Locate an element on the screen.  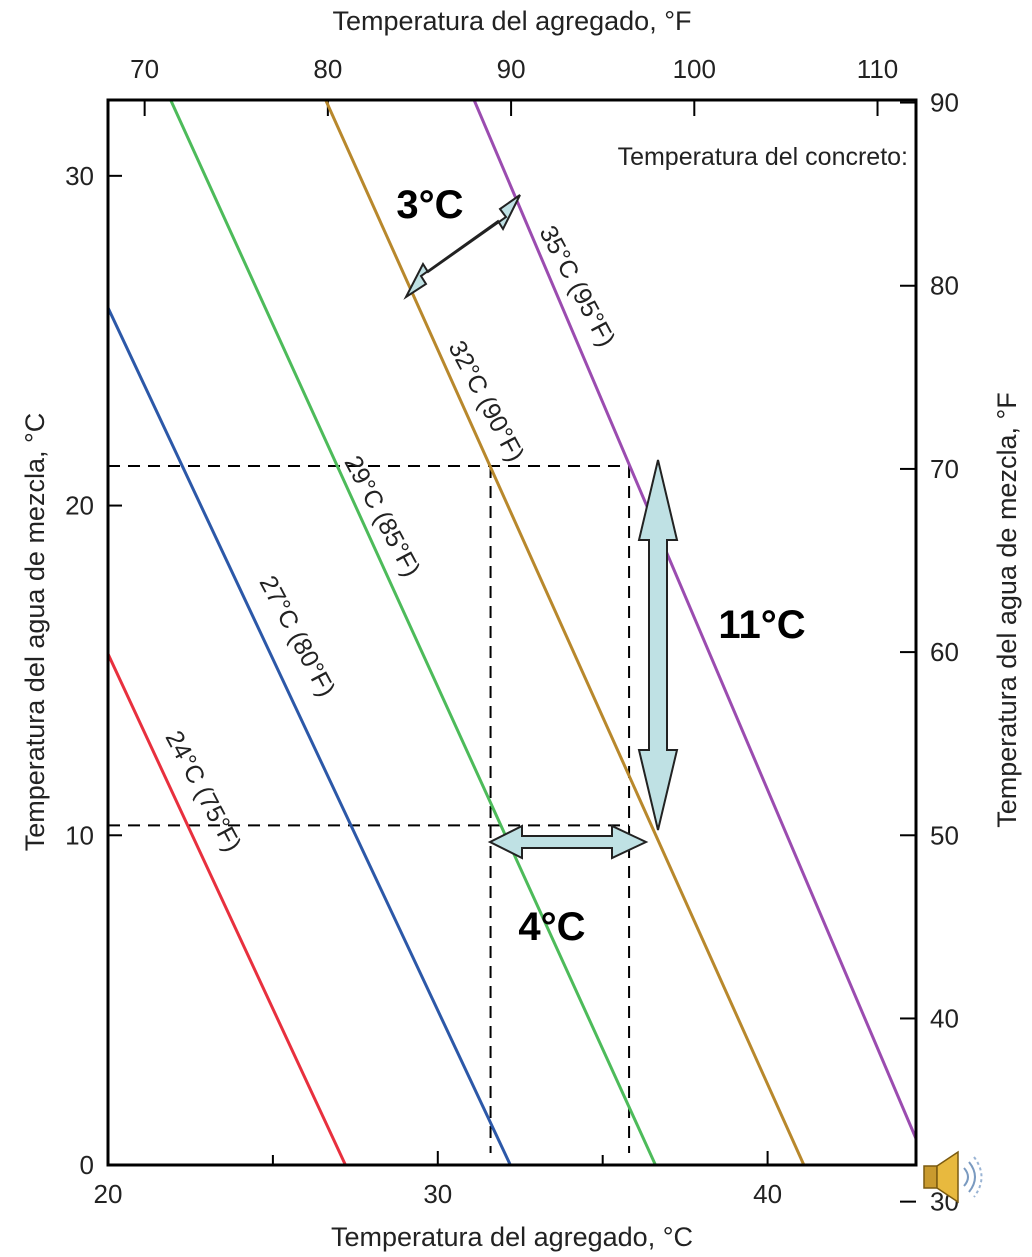
x-tick-label-f-70: 70 is located at coordinates (144, 69).